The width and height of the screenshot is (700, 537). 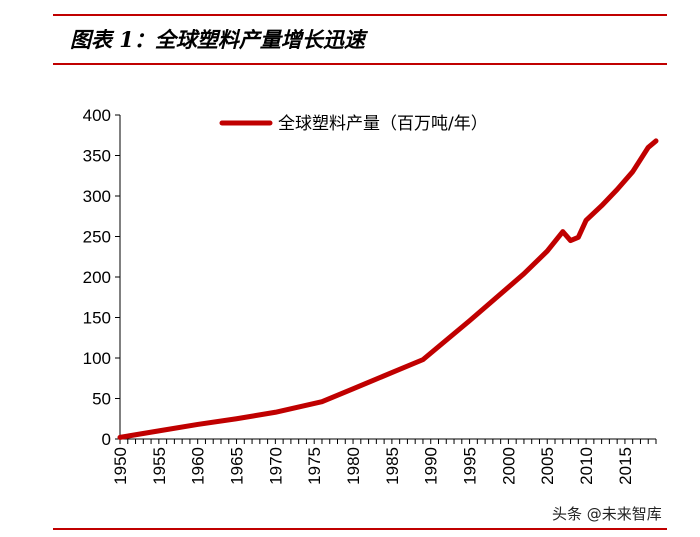 What do you see at coordinates (360, 529) in the screenshot?
I see `bottom-rule` at bounding box center [360, 529].